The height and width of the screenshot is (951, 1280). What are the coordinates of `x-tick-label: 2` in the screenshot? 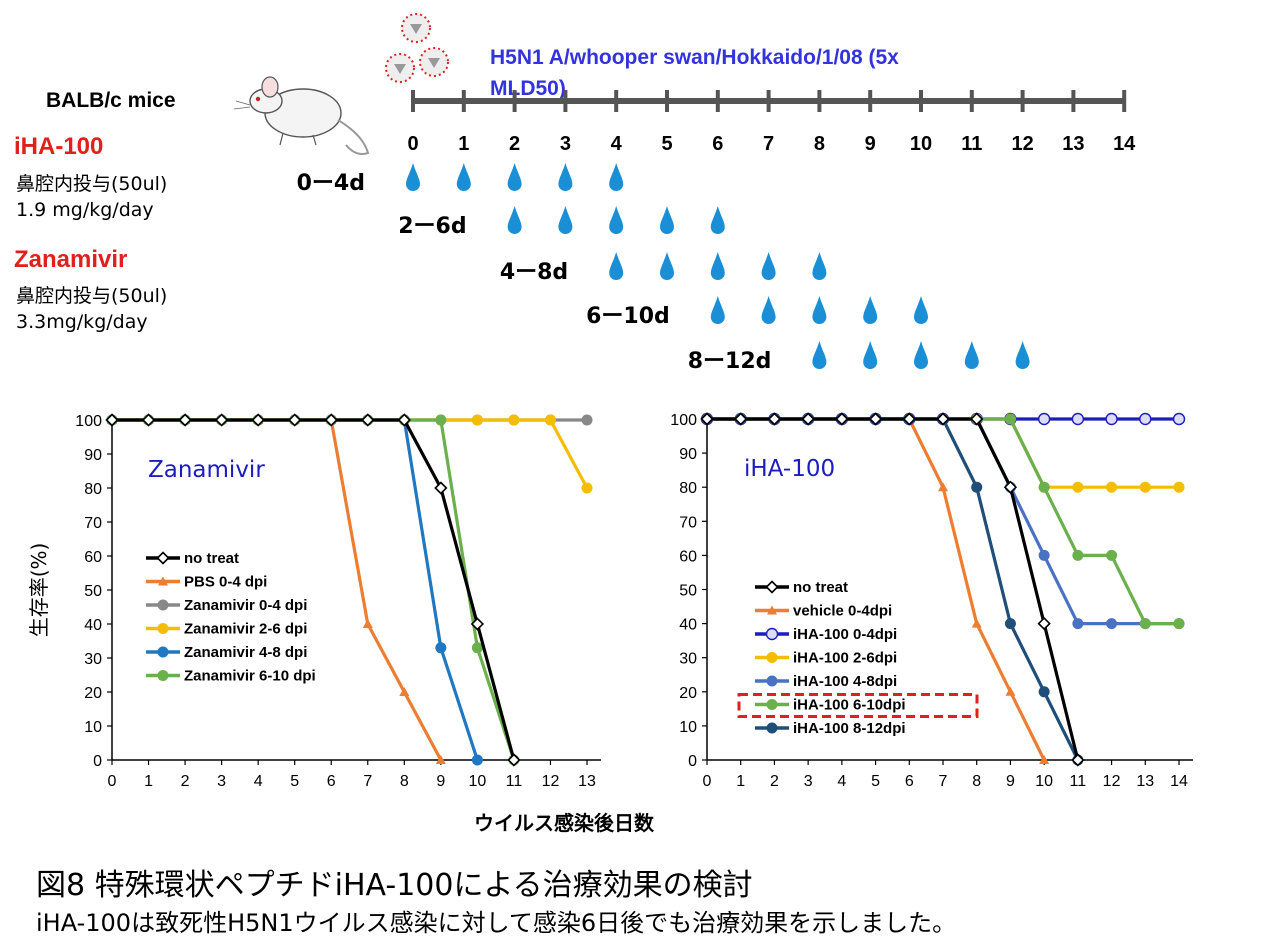 It's located at (185, 781).